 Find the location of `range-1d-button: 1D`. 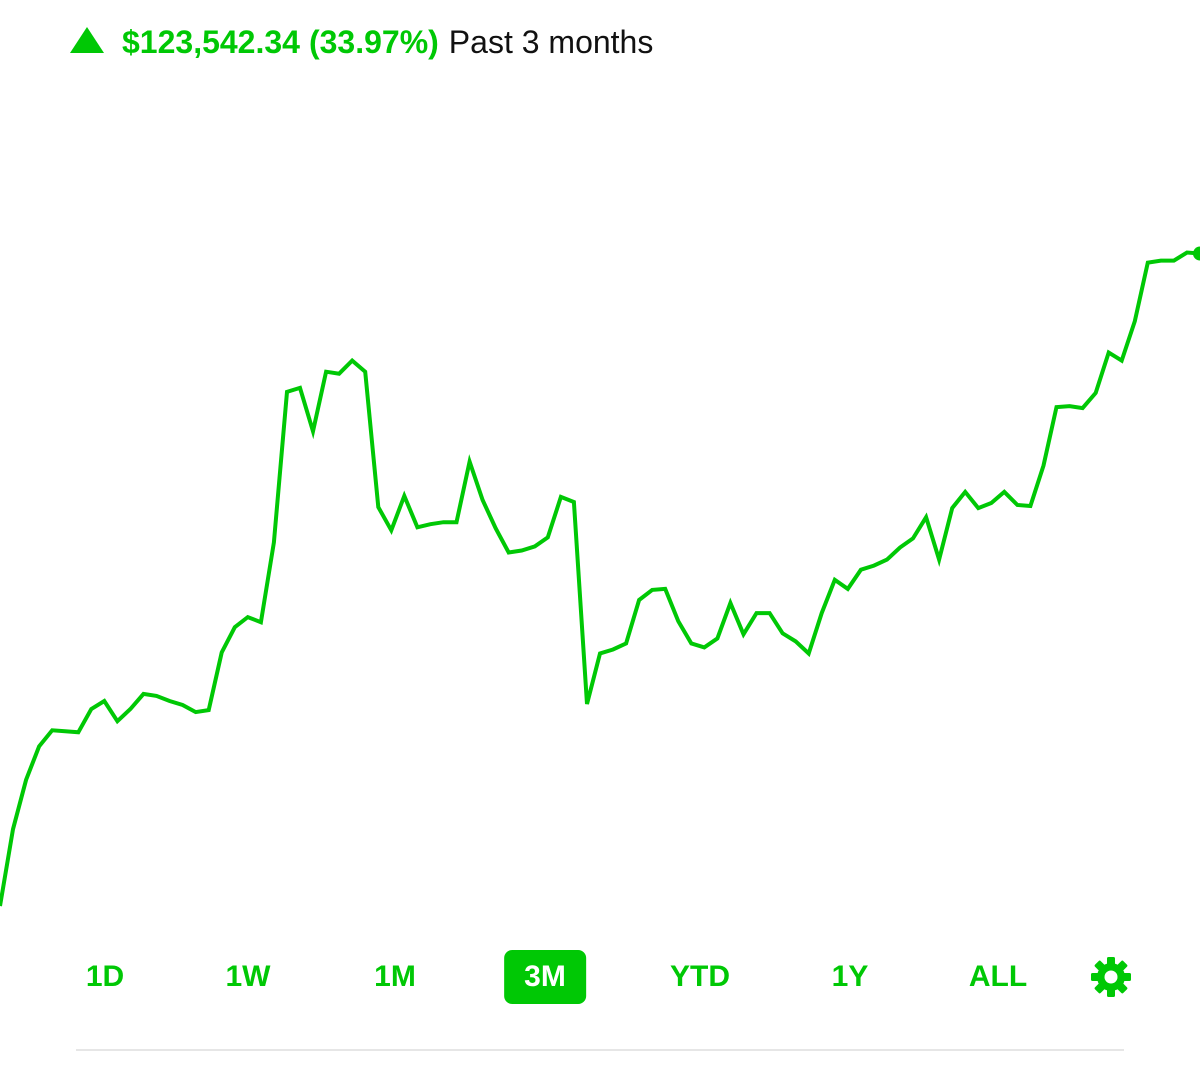

range-1d-button: 1D is located at coordinates (105, 976).